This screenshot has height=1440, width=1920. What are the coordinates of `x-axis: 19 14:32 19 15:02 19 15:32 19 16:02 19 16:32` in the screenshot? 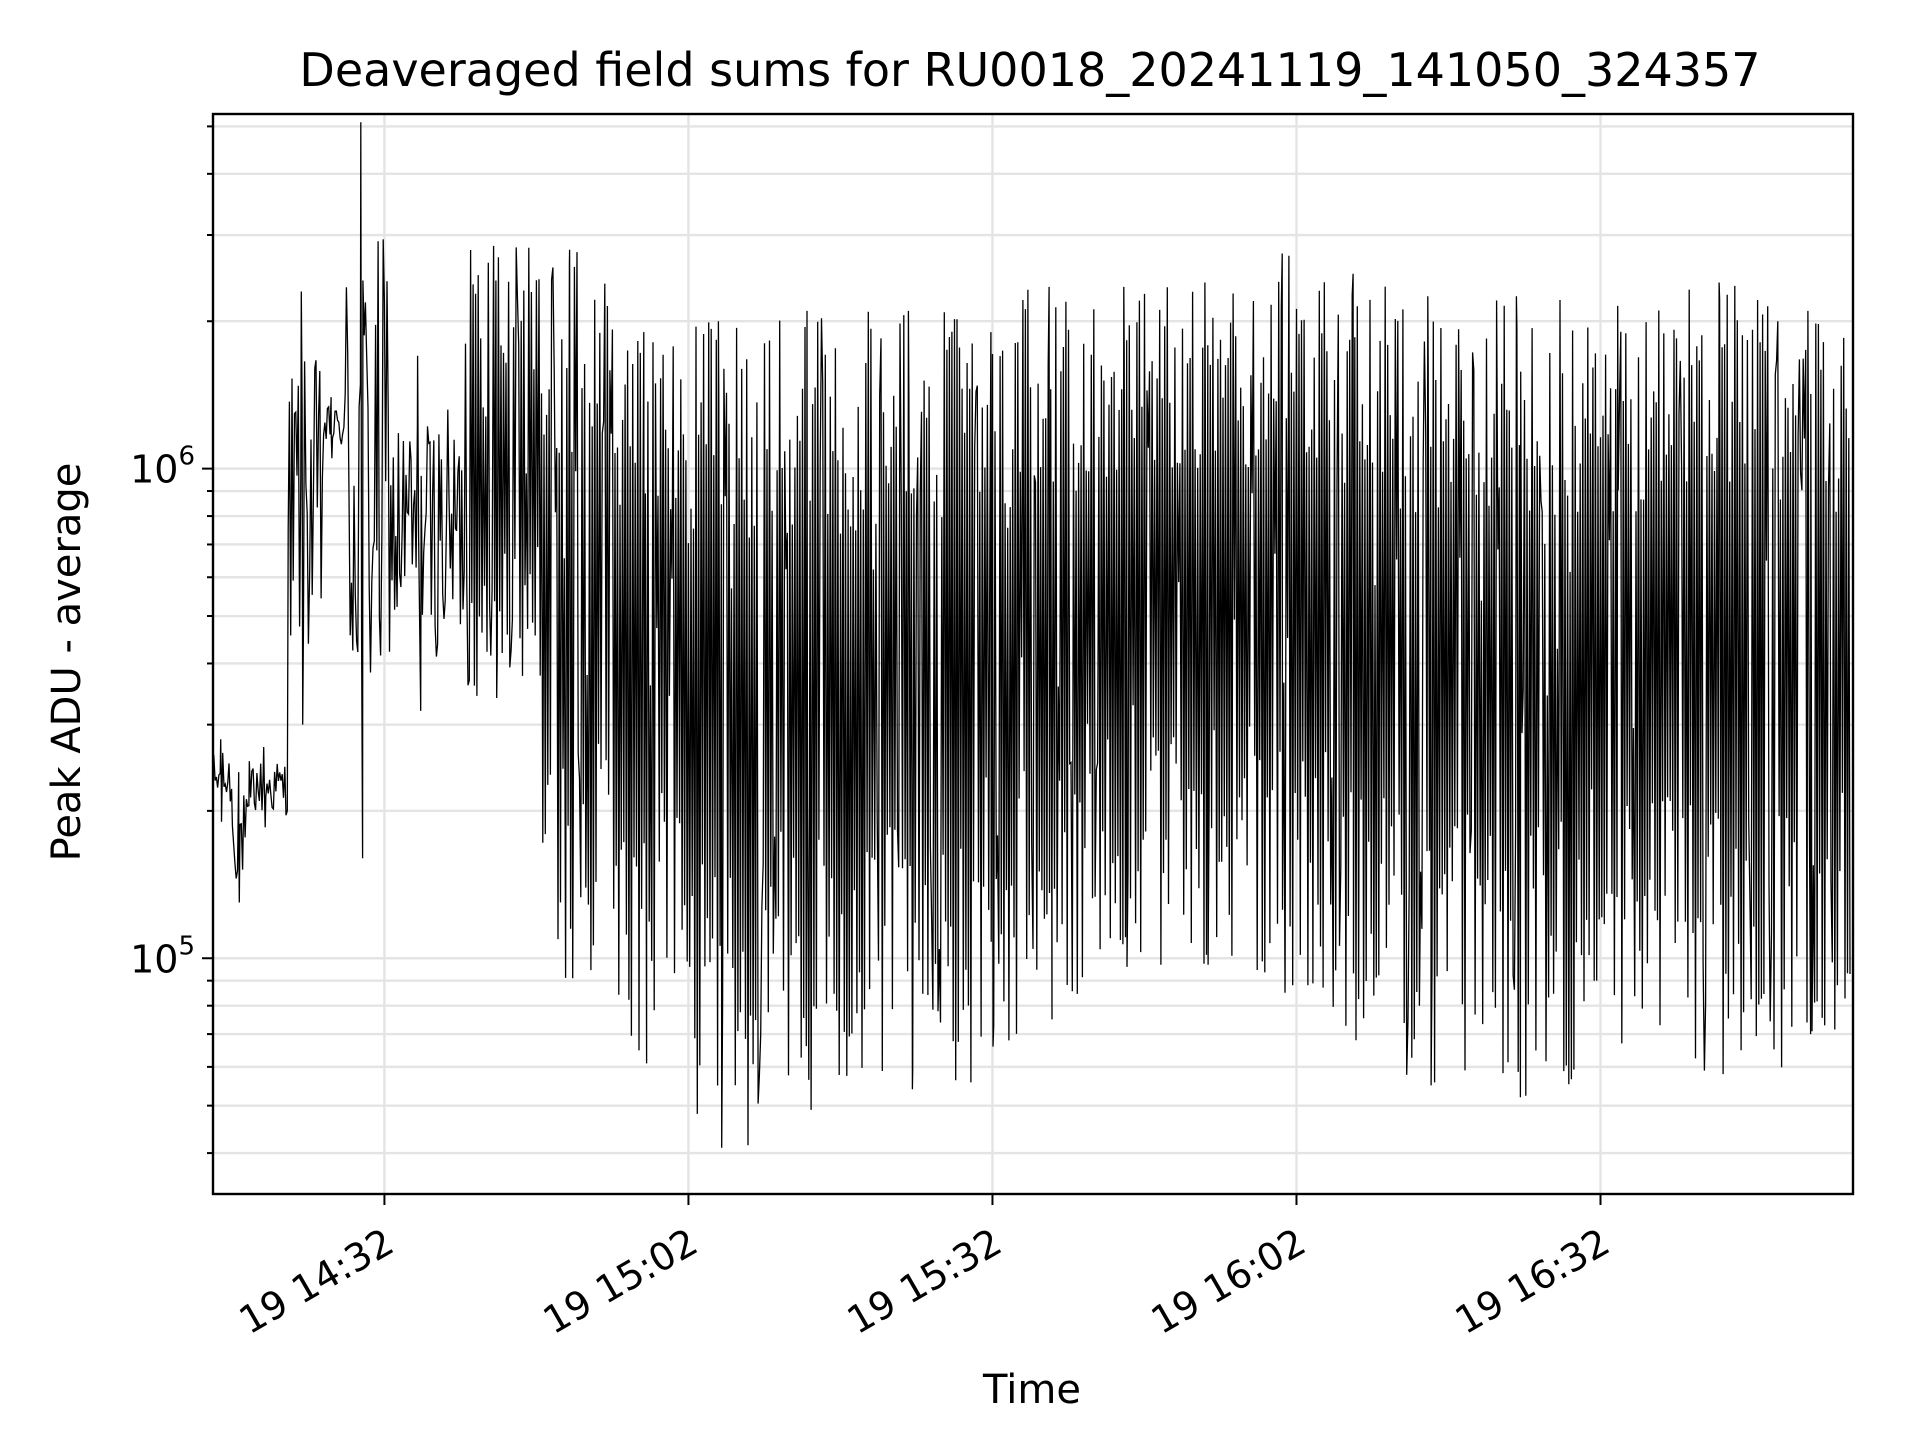 It's located at (924, 1268).